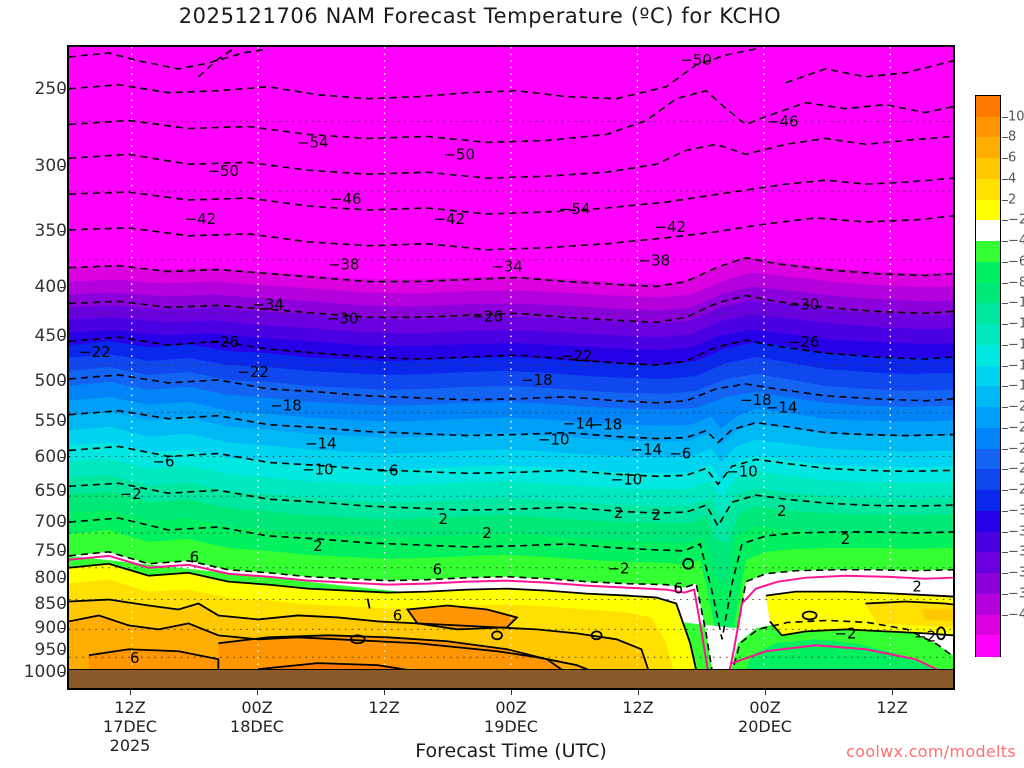  What do you see at coordinates (1016, 283) in the screenshot?
I see `color-scale-label: −8` at bounding box center [1016, 283].